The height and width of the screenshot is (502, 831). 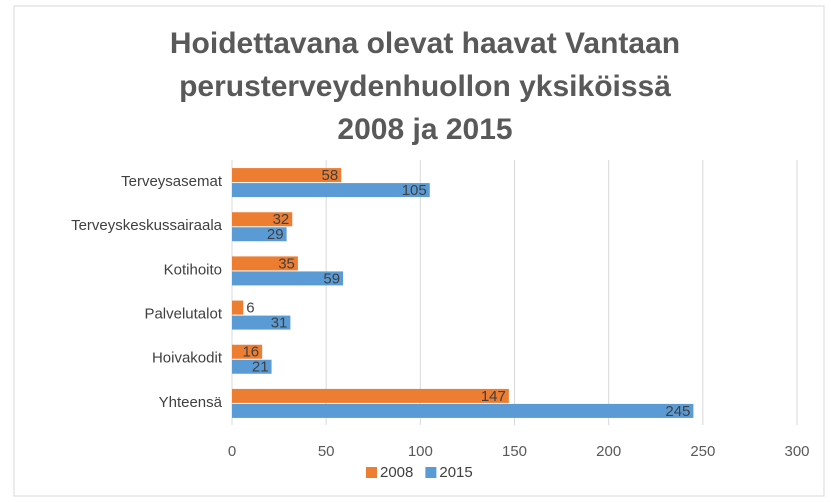 What do you see at coordinates (455, 472) in the screenshot?
I see `legend-label: 2015` at bounding box center [455, 472].